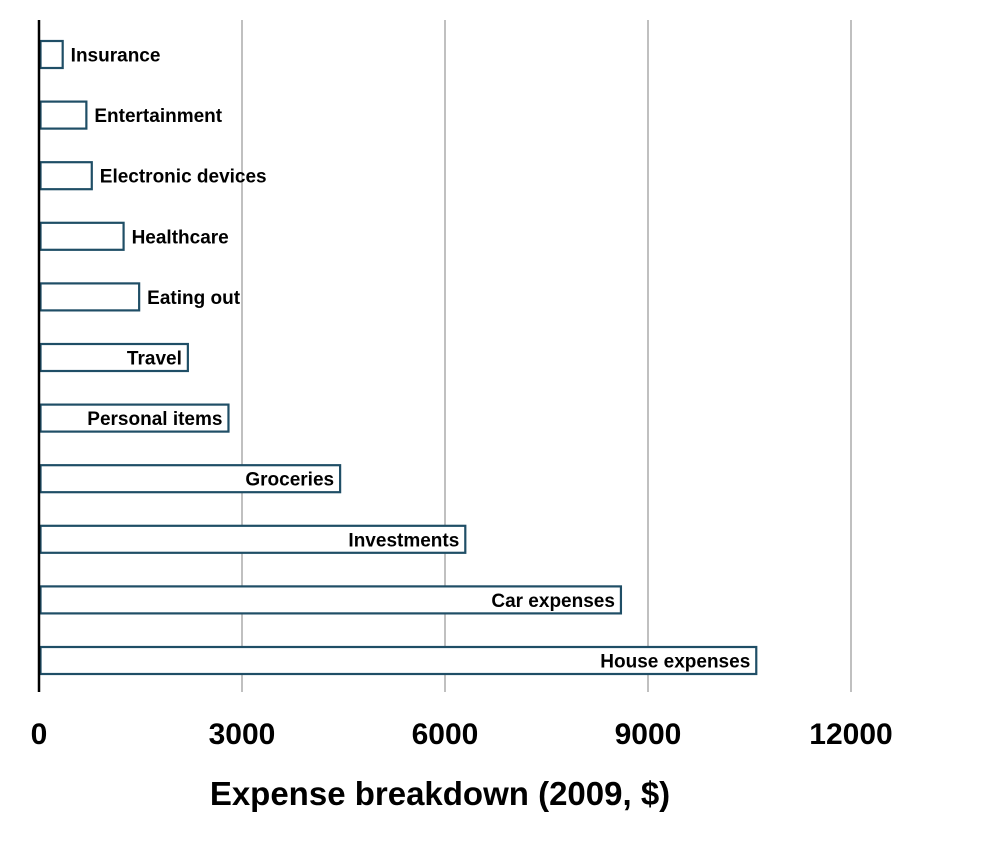 This screenshot has height=842, width=1000. Describe the element at coordinates (553, 601) in the screenshot. I see `bar-label: Car expenses` at that location.